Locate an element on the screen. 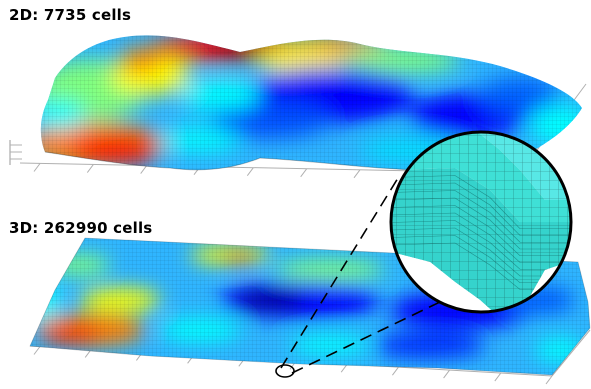  zoom-source-marker is located at coordinates (285, 371).